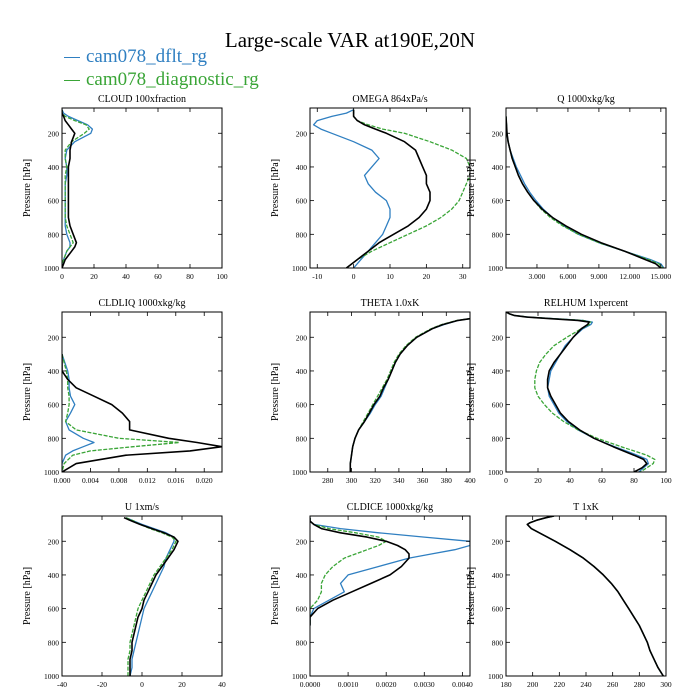 The width and height of the screenshot is (700, 700). Describe the element at coordinates (586, 507) in the screenshot. I see `panel-title: T 1xK` at that location.